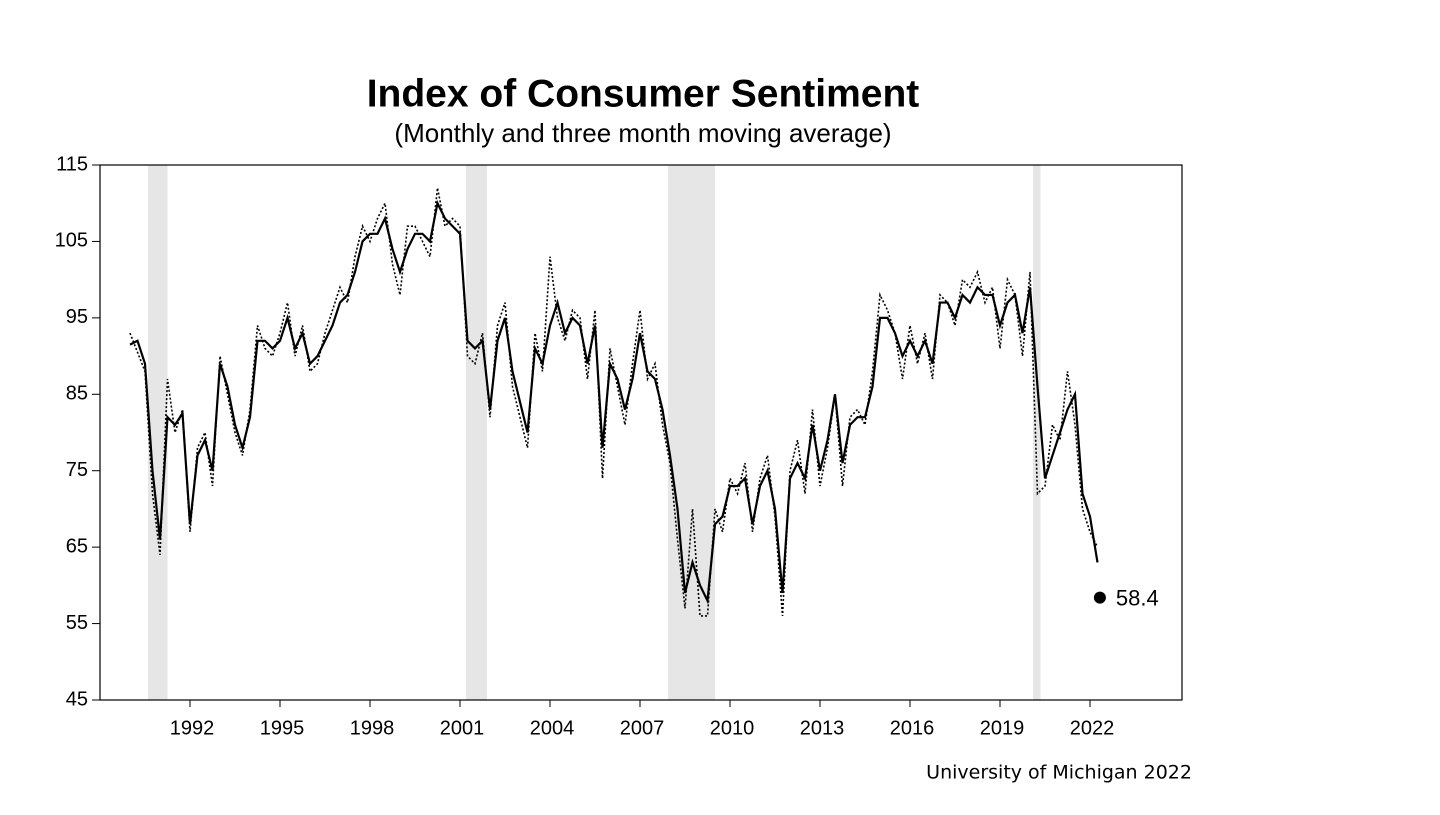 The image size is (1440, 815). I want to click on x-tick-label: 2016, so click(912, 728).